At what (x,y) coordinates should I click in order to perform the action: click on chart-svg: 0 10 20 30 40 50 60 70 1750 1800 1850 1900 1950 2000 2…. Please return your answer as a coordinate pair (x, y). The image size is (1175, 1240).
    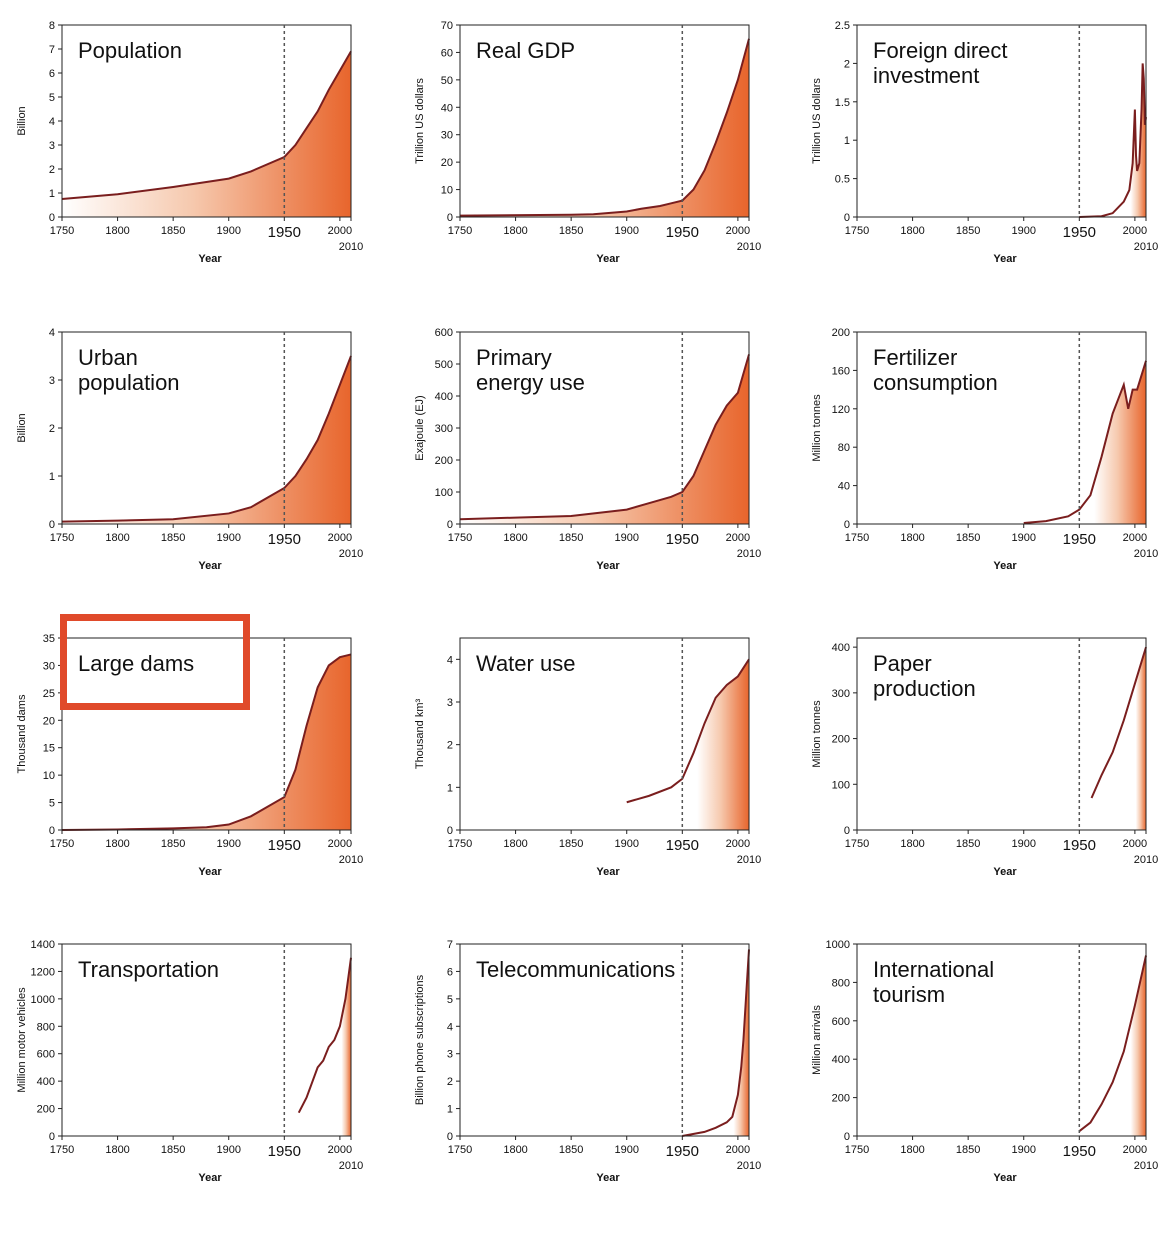
    Looking at the image, I should click on (587, 142).